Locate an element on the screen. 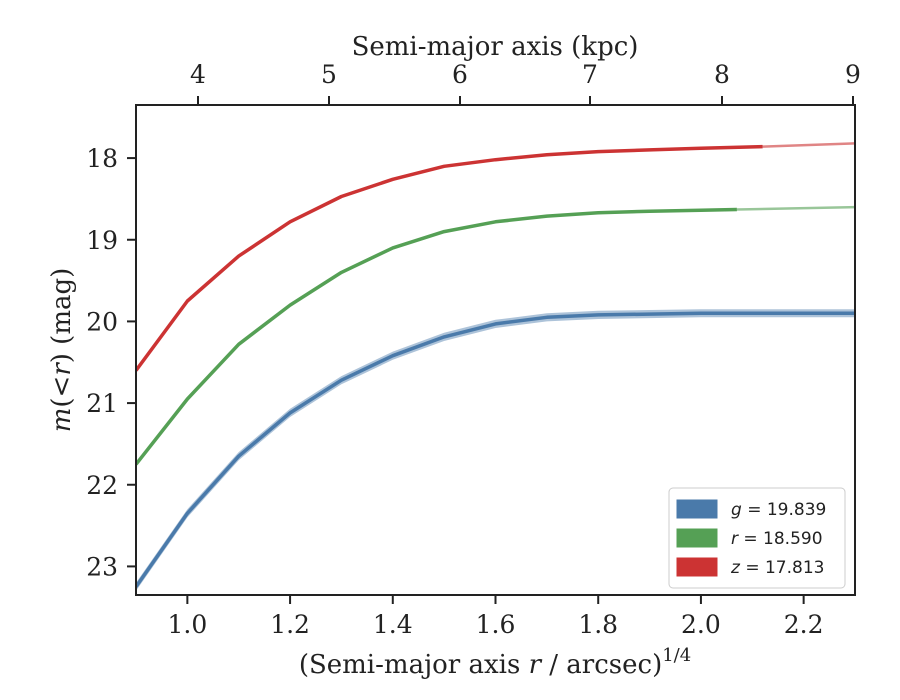 The height and width of the screenshot is (700, 900). top-tick-label: 5 is located at coordinates (329, 74).